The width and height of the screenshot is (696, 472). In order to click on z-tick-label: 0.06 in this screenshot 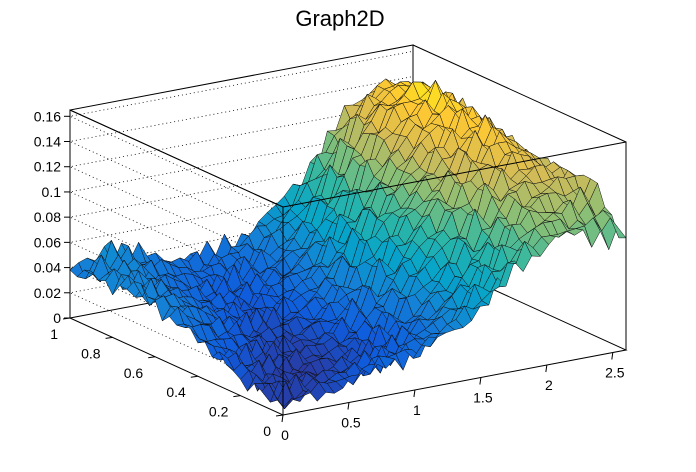, I will do `click(47, 242)`.